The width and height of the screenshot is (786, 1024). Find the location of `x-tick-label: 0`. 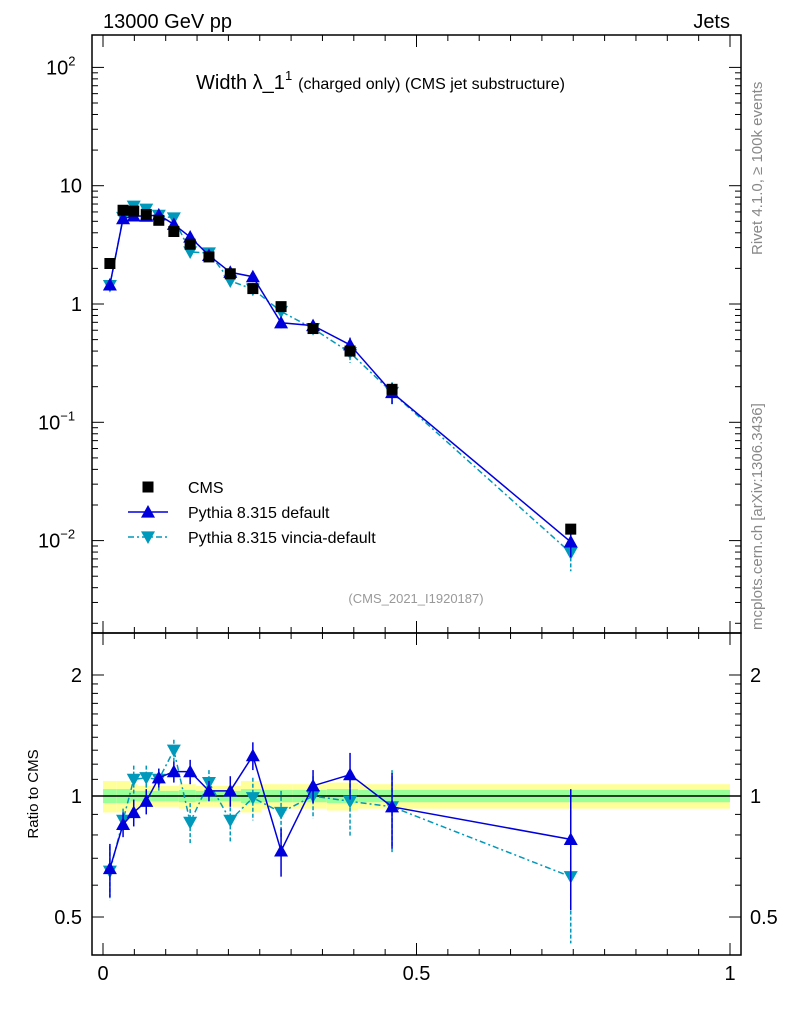

x-tick-label: 0 is located at coordinates (102, 974).